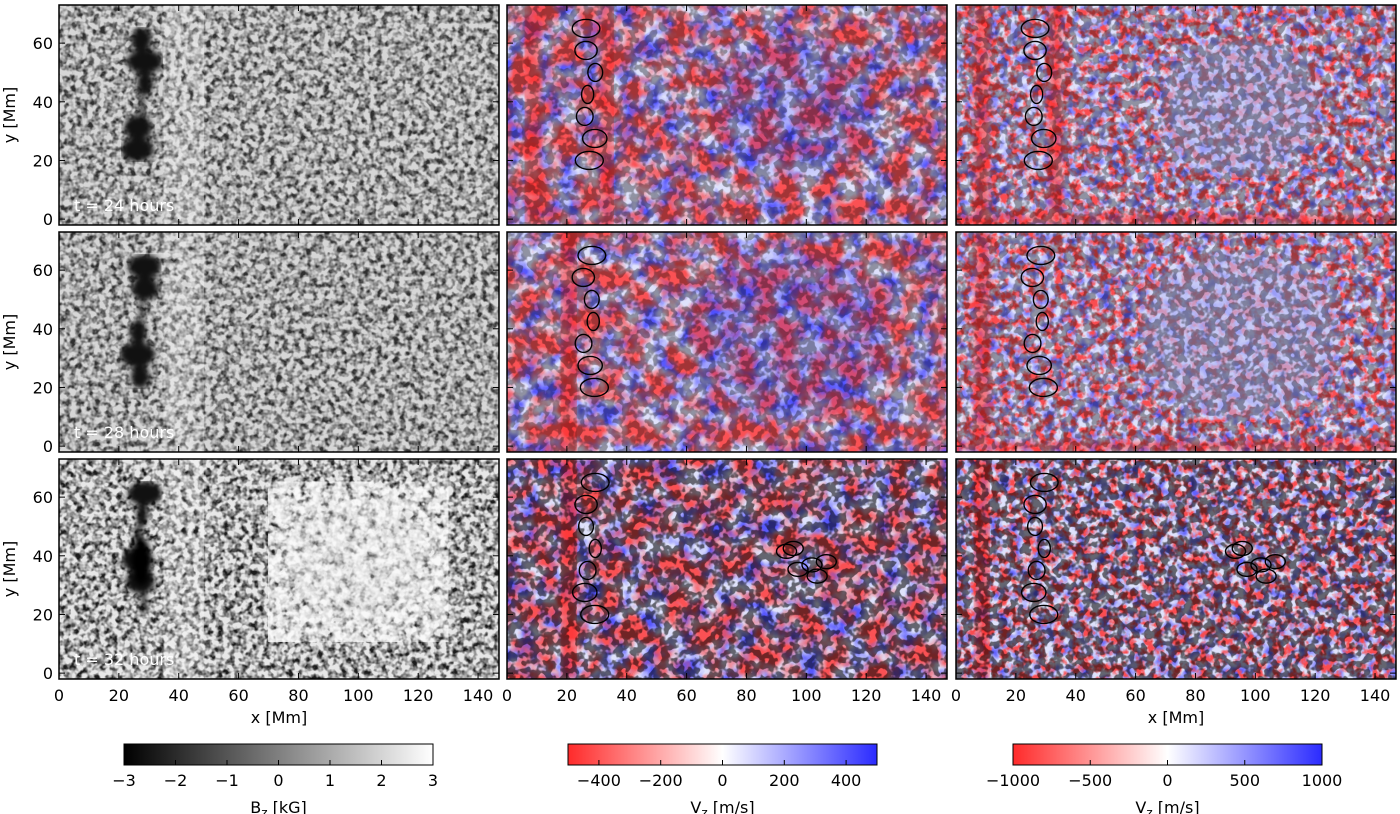 The height and width of the screenshot is (814, 1400). I want to click on panel-r2-c1: t = 28 hours 0 20 40 60 y [Mm], so click(250, 343).